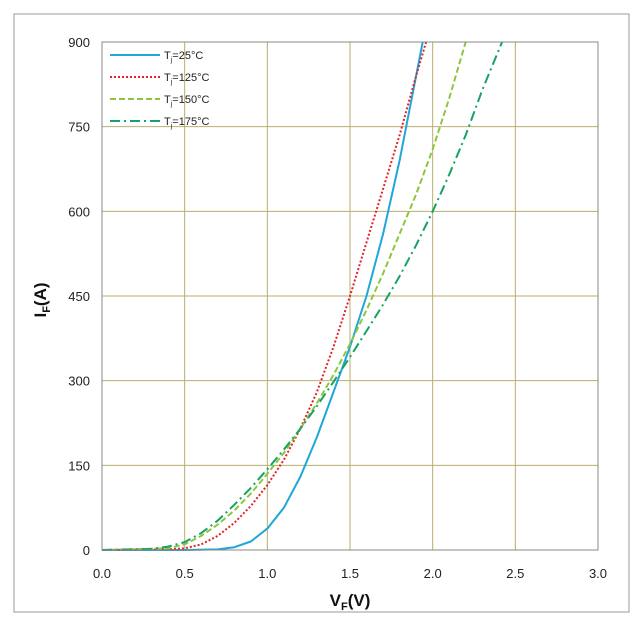  I want to click on y-axis-title: IF(A), so click(42, 299).